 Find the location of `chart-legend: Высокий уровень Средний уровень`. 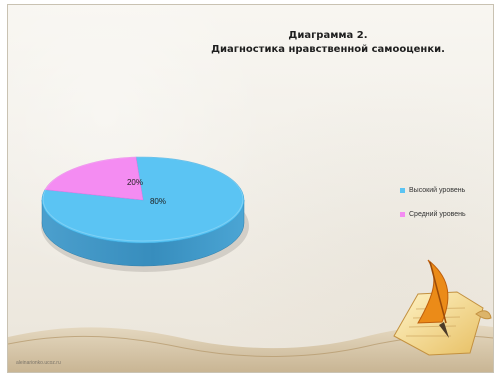

chart-legend: Высокий уровень Средний уровень is located at coordinates (446, 202).